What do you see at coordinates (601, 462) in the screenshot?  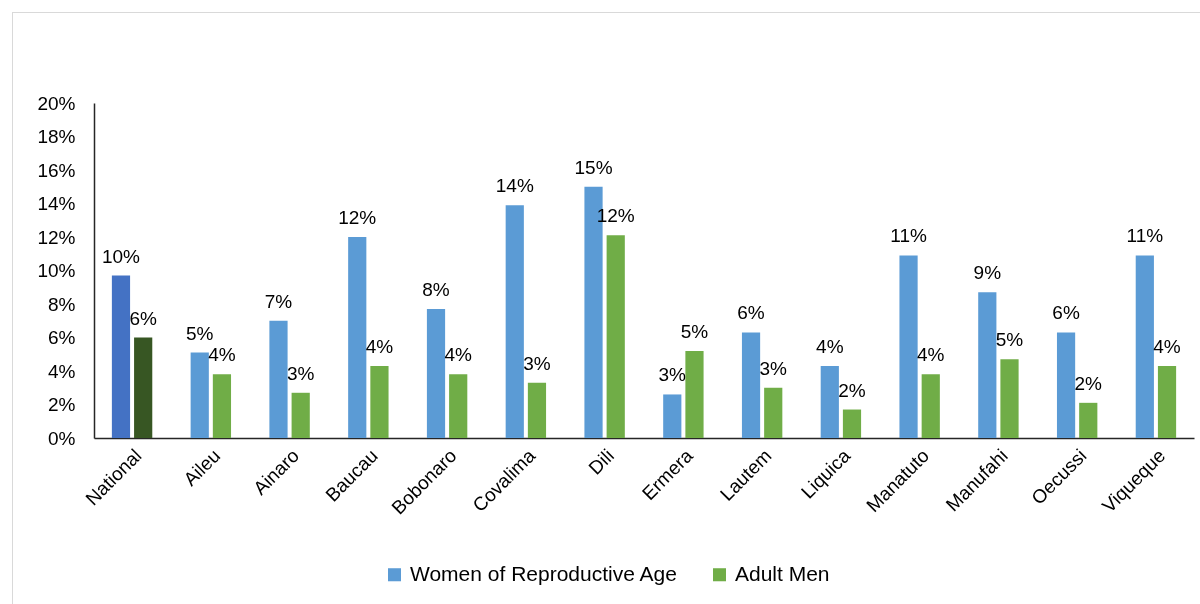 I see `x-tick-label: Dili` at bounding box center [601, 462].